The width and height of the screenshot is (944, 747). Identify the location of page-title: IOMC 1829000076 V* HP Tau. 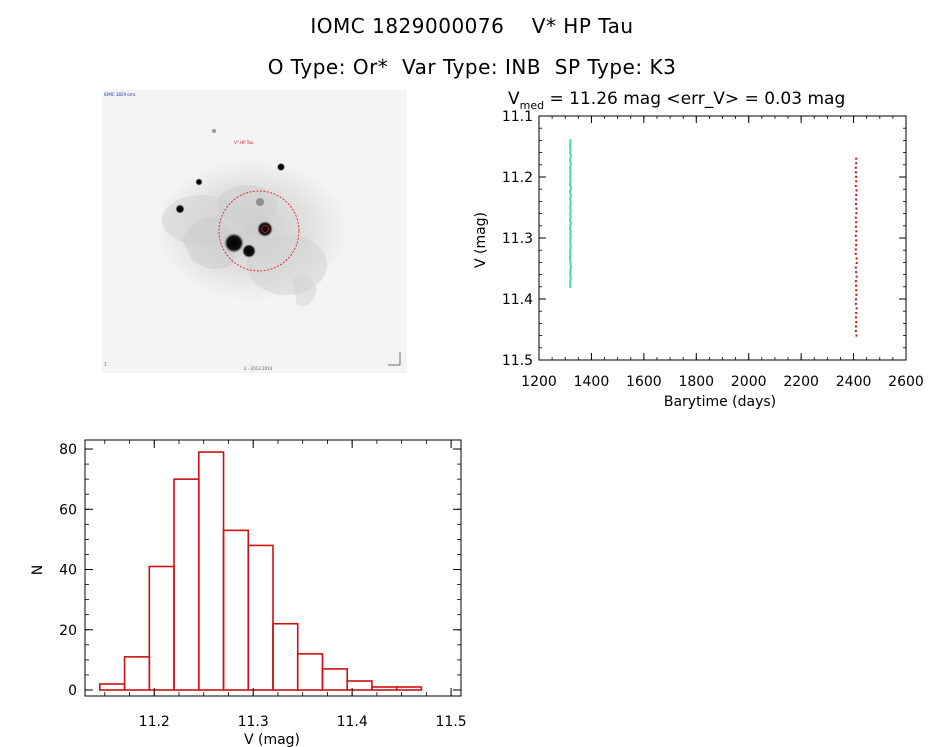
(472, 26).